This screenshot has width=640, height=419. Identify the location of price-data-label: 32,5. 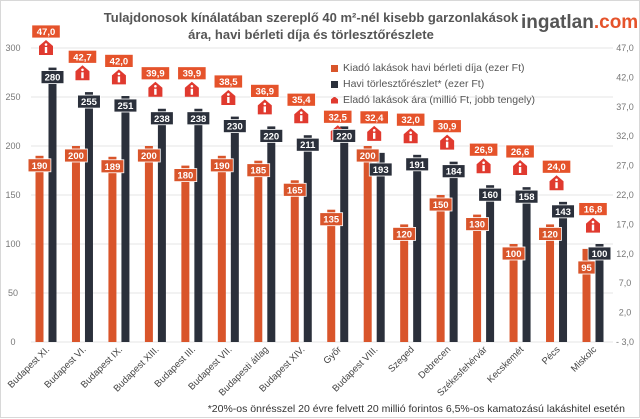
(337, 117).